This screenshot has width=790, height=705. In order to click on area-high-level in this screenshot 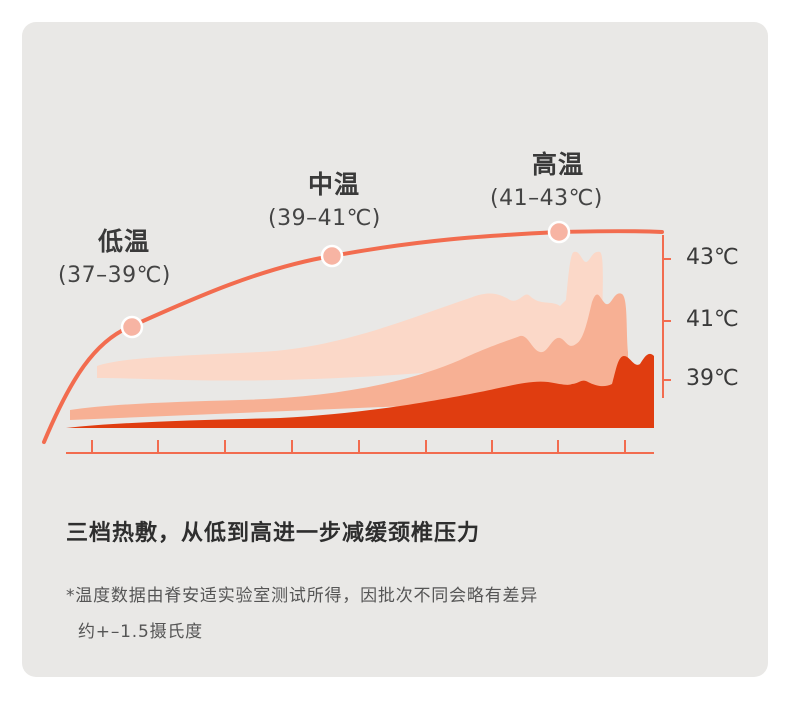, I will do `click(356, 316)`.